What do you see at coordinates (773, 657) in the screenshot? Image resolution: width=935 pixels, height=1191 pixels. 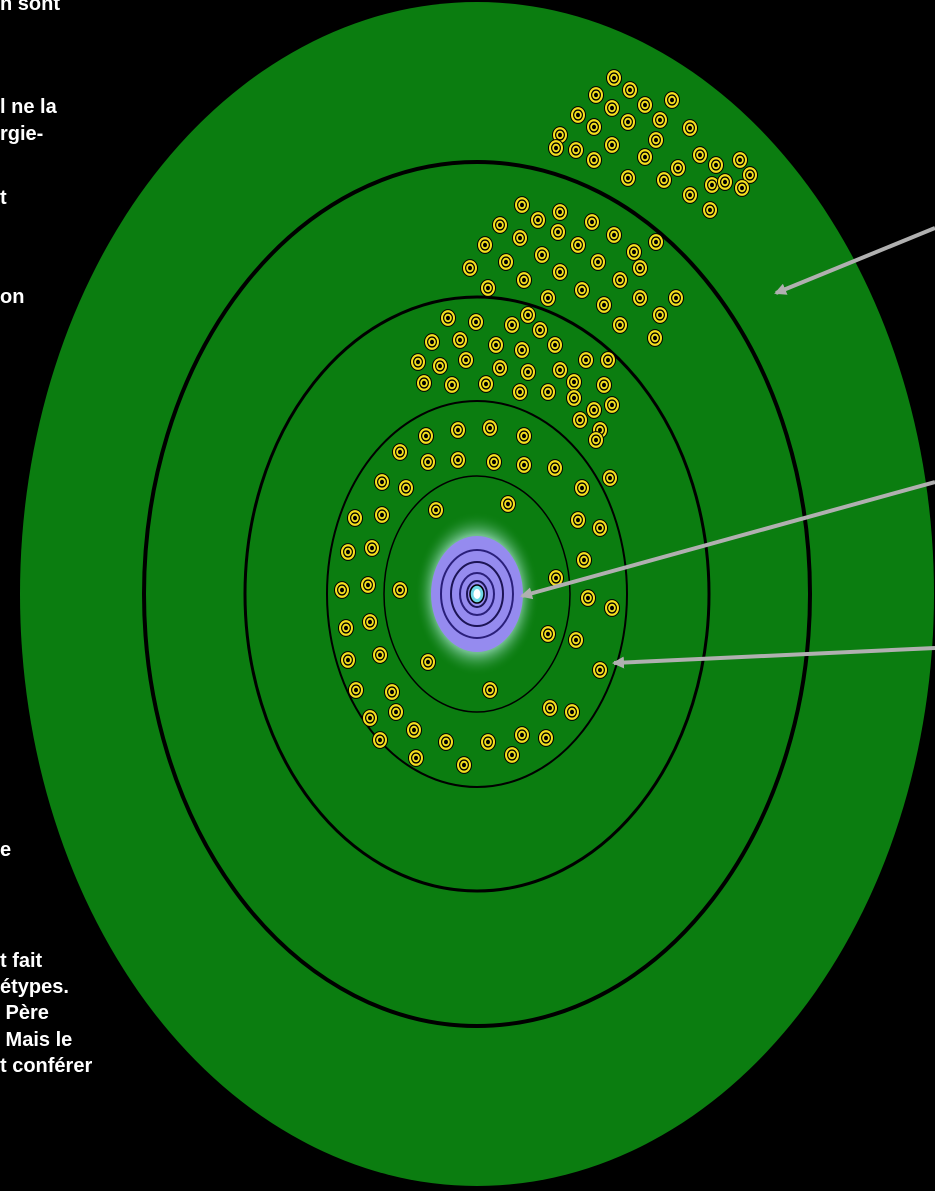 I see `arrow-to-inner-dot` at bounding box center [773, 657].